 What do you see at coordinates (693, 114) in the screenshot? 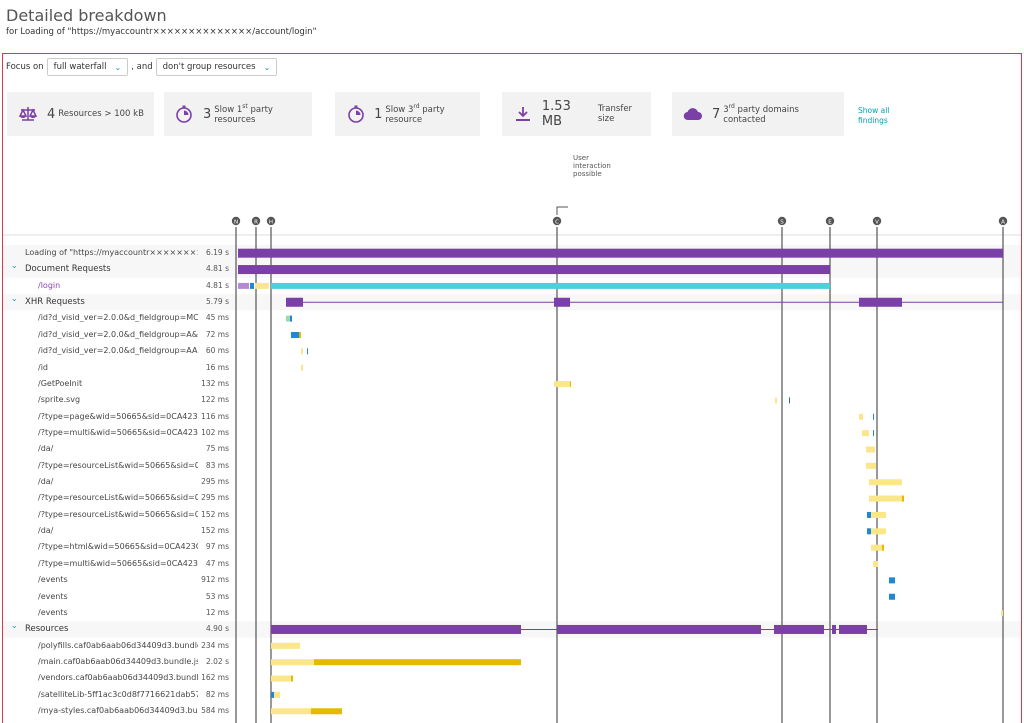
I see `cloud-icon` at bounding box center [693, 114].